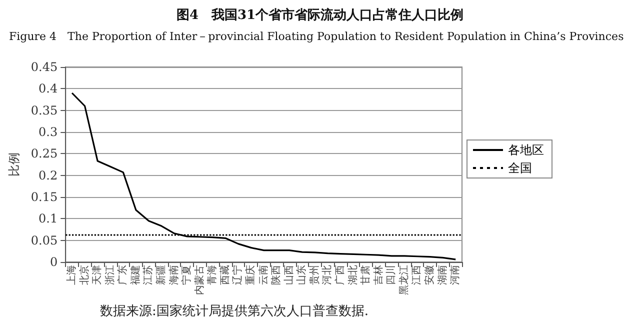  I want to click on y-tick-label: 0.3, so click(48, 132).